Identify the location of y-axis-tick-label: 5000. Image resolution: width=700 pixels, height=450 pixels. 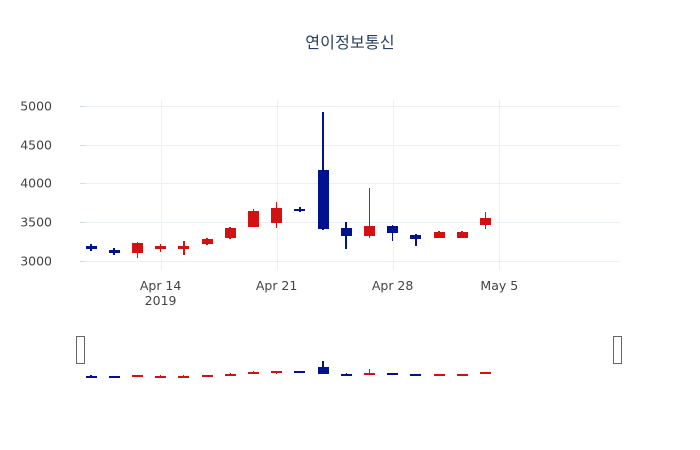
(36, 106).